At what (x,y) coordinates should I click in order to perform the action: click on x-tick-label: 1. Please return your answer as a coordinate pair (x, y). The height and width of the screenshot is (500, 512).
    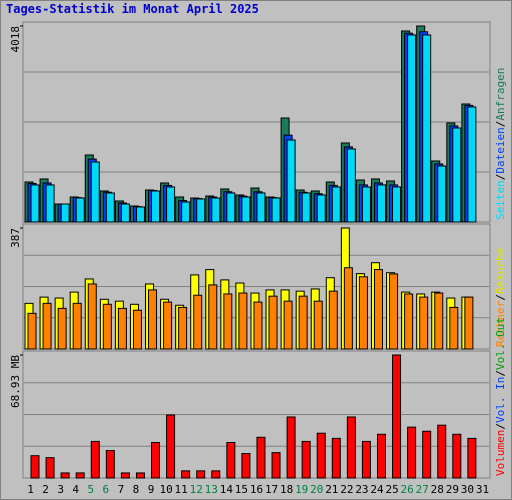
    Looking at the image, I should click on (30, 489).